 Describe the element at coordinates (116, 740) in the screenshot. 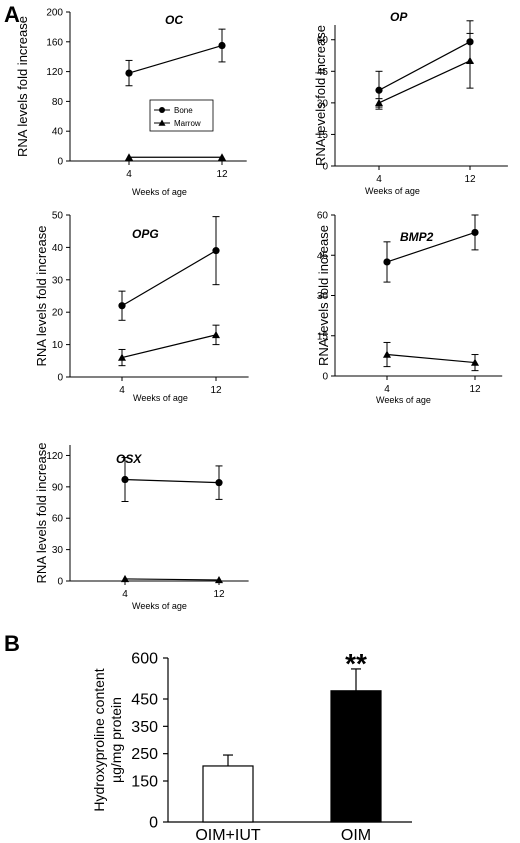

I see `y-axis-label-line-2: µg/mg protein` at that location.